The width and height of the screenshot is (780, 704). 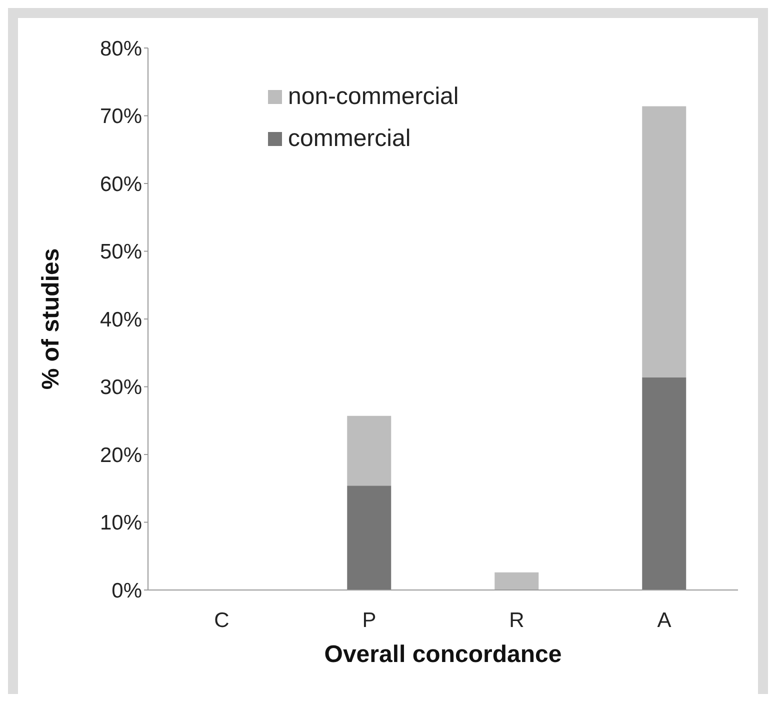 I want to click on y-tick-label: 20%, so click(x=121, y=455).